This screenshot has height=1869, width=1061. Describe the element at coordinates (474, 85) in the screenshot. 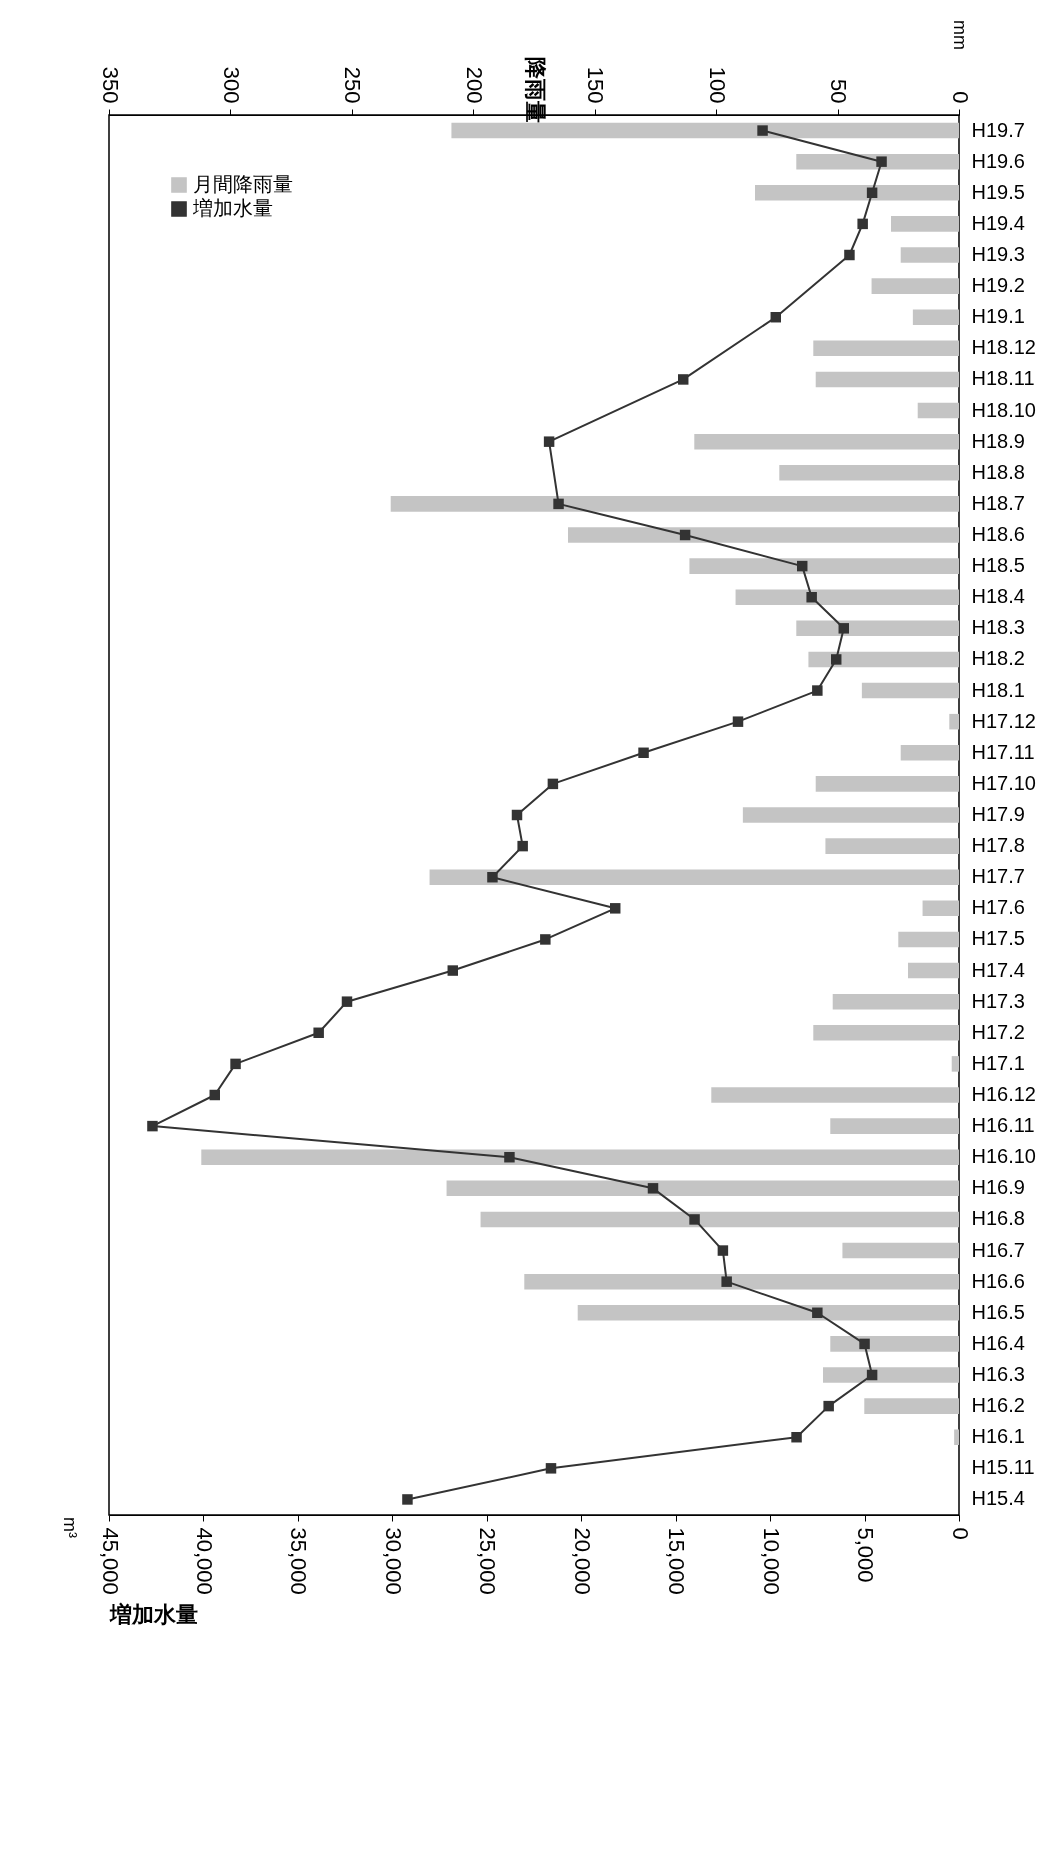

I see `x2-tick-label: 200` at that location.